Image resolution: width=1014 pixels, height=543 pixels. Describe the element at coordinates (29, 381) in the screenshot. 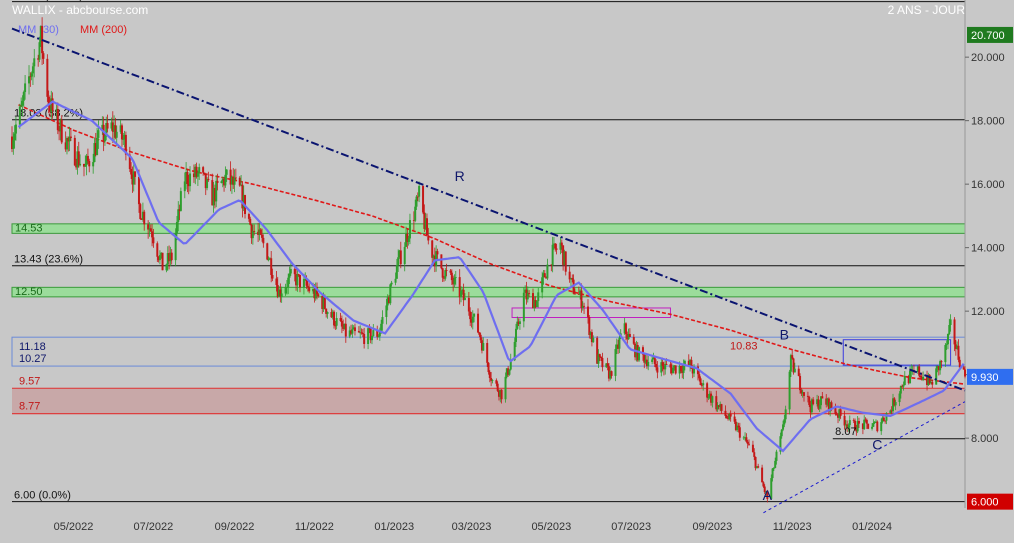

I see `zone-label: 9.57` at that location.